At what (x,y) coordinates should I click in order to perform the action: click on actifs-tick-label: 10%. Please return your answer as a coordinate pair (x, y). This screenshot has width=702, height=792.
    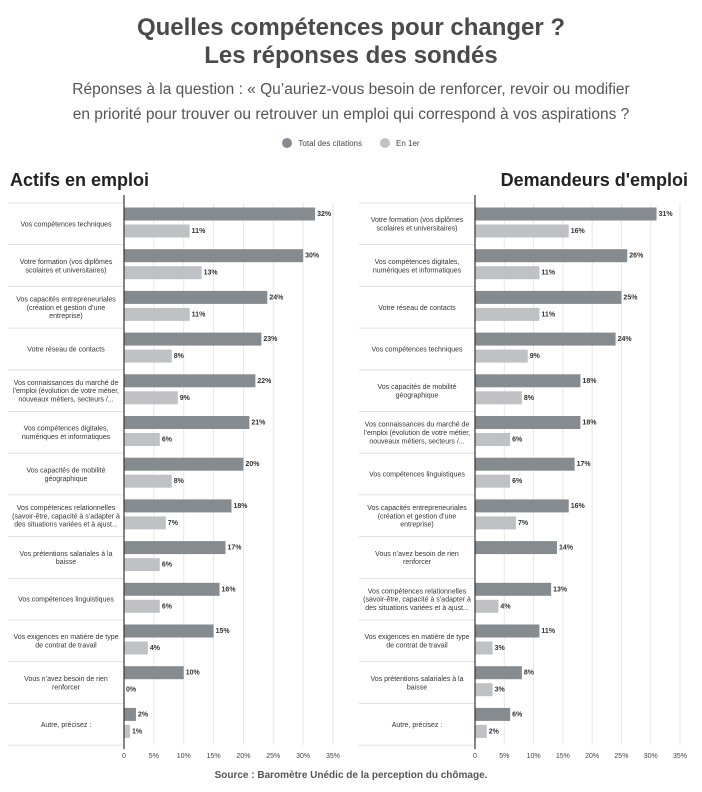
    Looking at the image, I should click on (184, 756).